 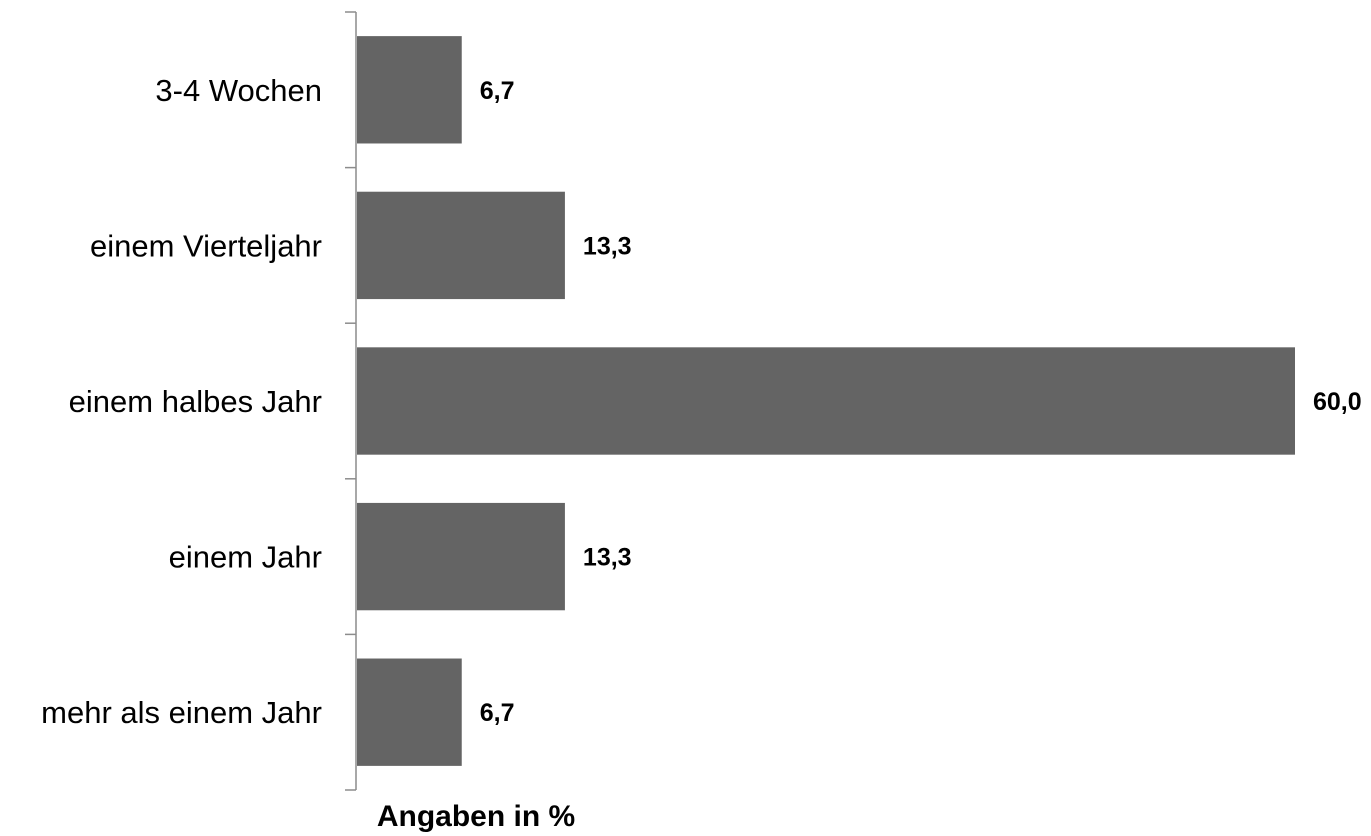 I want to click on value-label: 60,0, so click(x=1337, y=402).